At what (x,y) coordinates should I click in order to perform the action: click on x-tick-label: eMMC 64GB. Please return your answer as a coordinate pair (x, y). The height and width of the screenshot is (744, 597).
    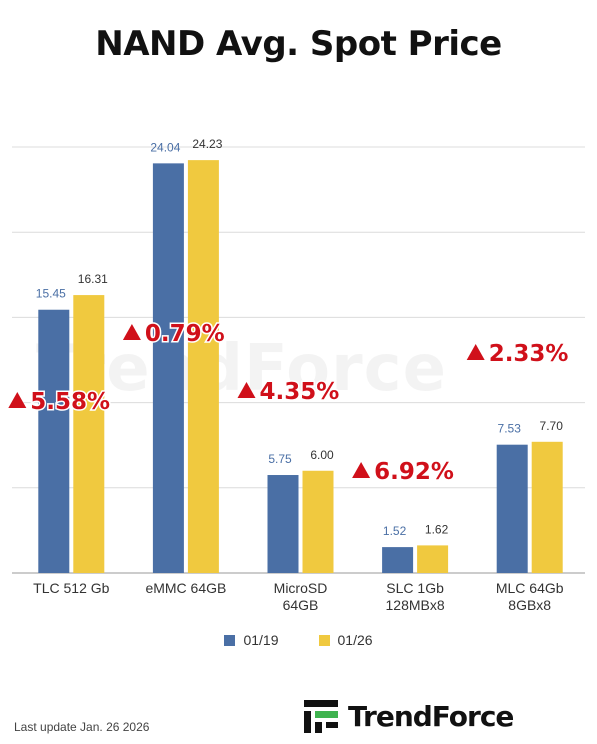
    Looking at the image, I should click on (185, 588).